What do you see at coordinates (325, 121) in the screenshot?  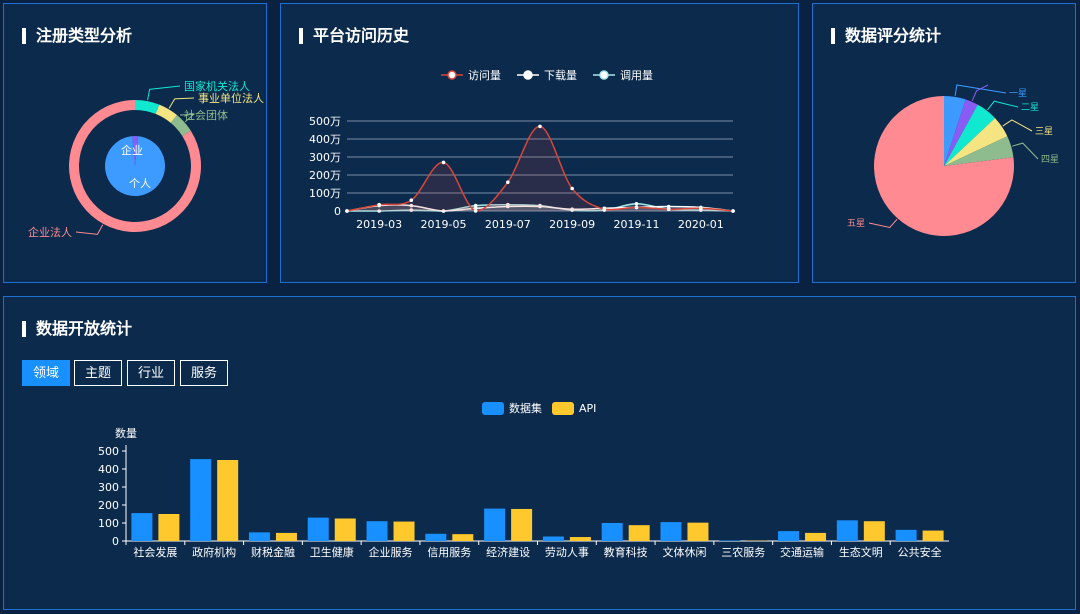 I see `y-tick-label: 500万` at bounding box center [325, 121].